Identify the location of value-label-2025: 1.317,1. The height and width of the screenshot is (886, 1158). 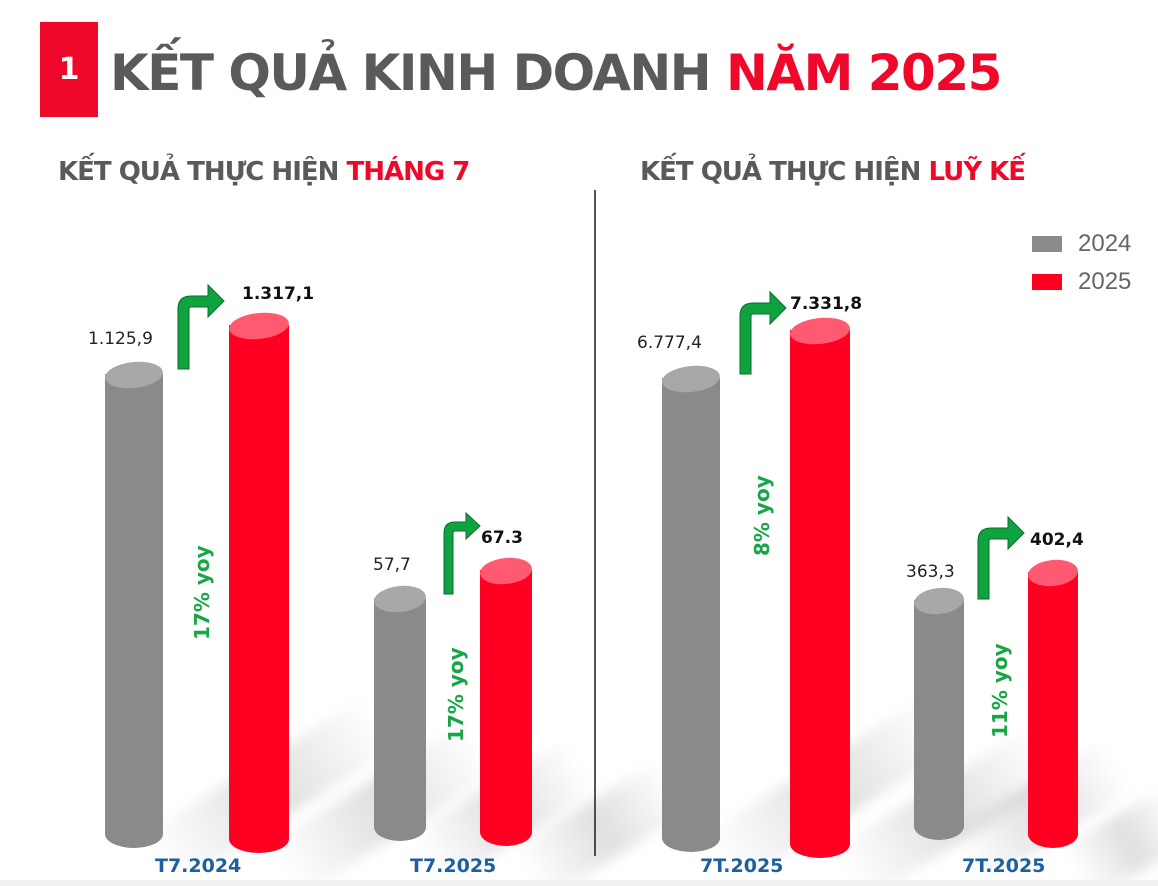
(278, 294).